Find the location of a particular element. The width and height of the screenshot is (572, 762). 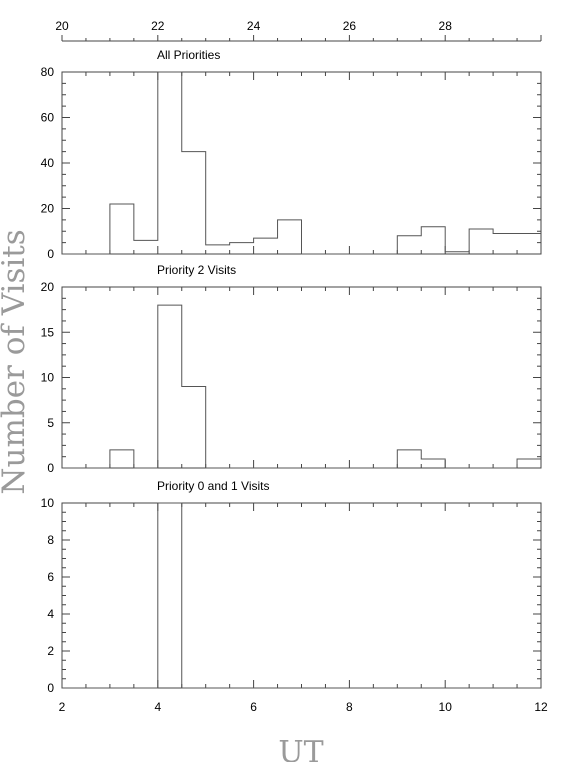

panel-title: Priority 0 and 1 Visits is located at coordinates (213, 486).